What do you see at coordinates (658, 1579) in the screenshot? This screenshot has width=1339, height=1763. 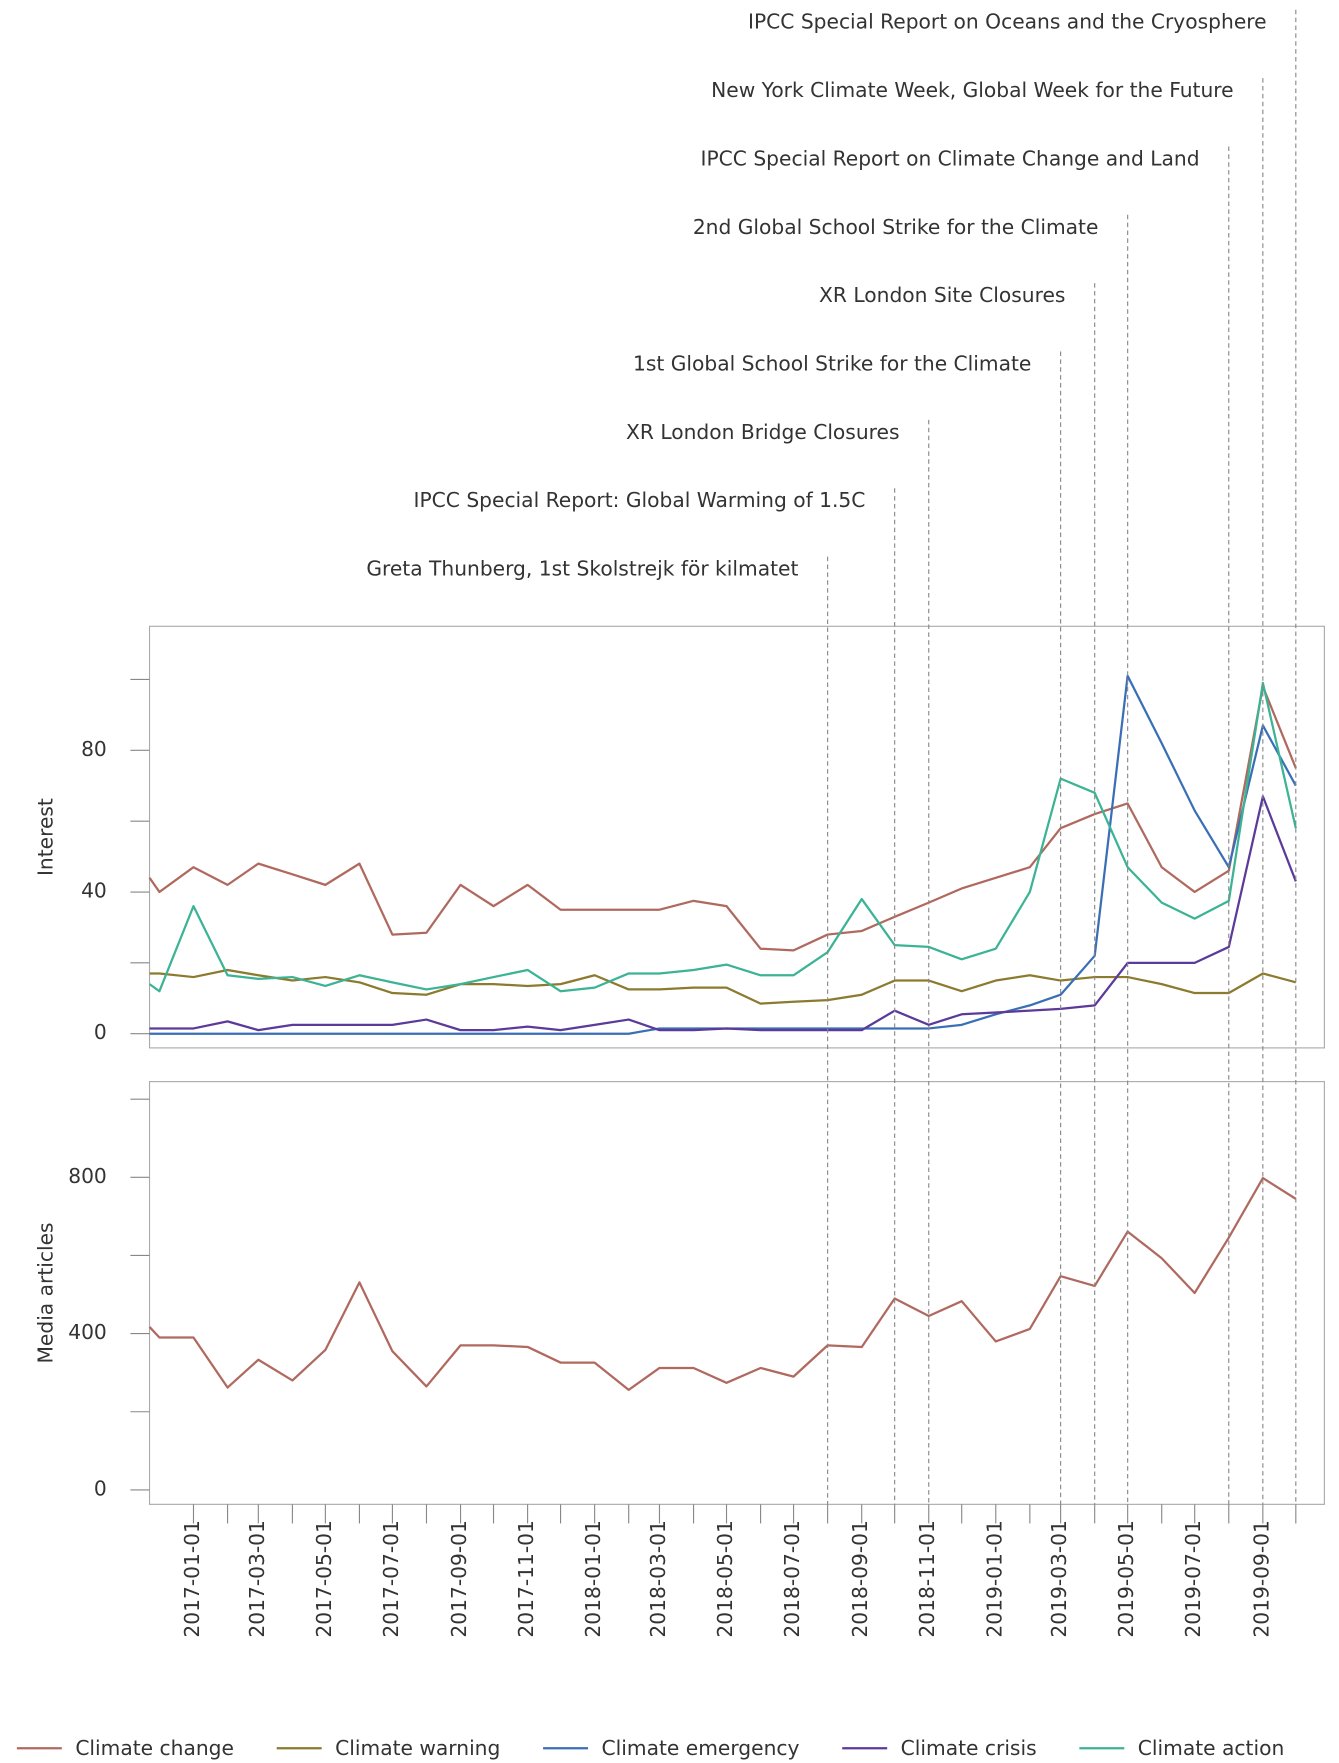 I see `x-tick-label: 2018-03-01` at bounding box center [658, 1579].